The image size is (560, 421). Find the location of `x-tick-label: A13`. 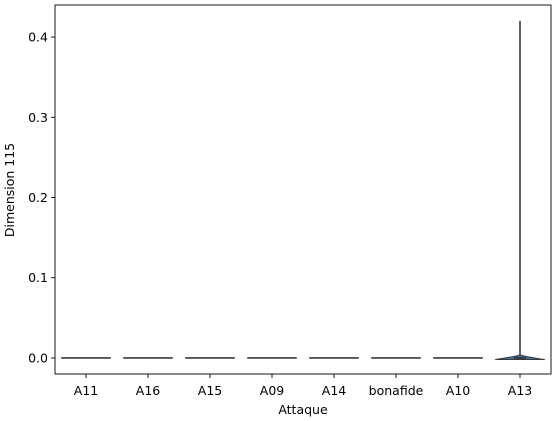

x-tick-label: A13 is located at coordinates (520, 390).